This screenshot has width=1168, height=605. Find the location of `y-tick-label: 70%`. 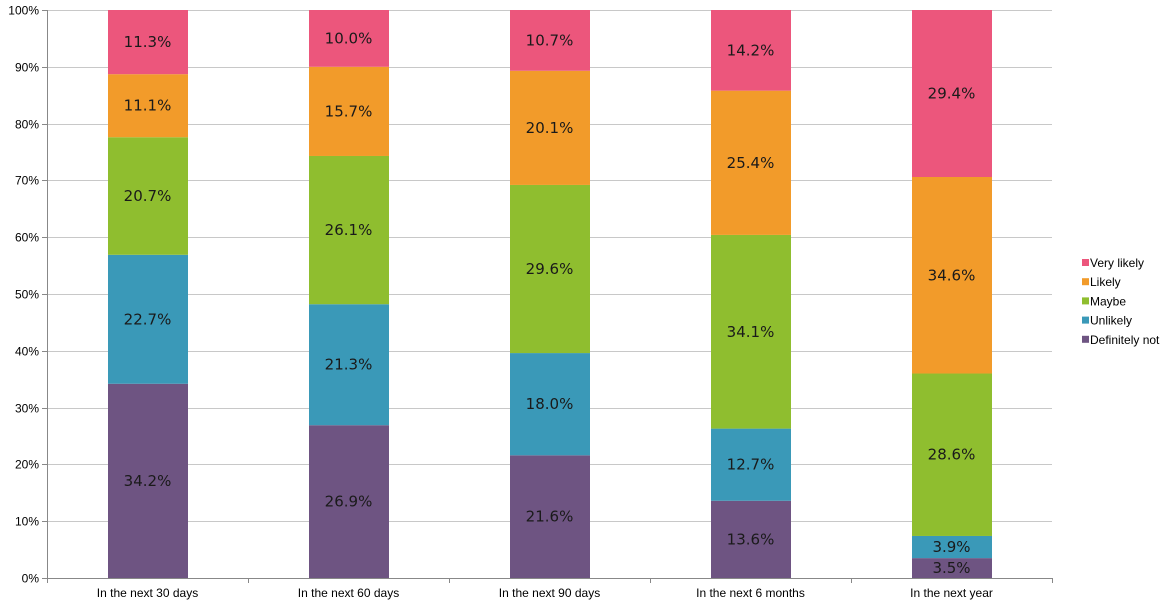

y-tick-label: 70% is located at coordinates (27, 181).